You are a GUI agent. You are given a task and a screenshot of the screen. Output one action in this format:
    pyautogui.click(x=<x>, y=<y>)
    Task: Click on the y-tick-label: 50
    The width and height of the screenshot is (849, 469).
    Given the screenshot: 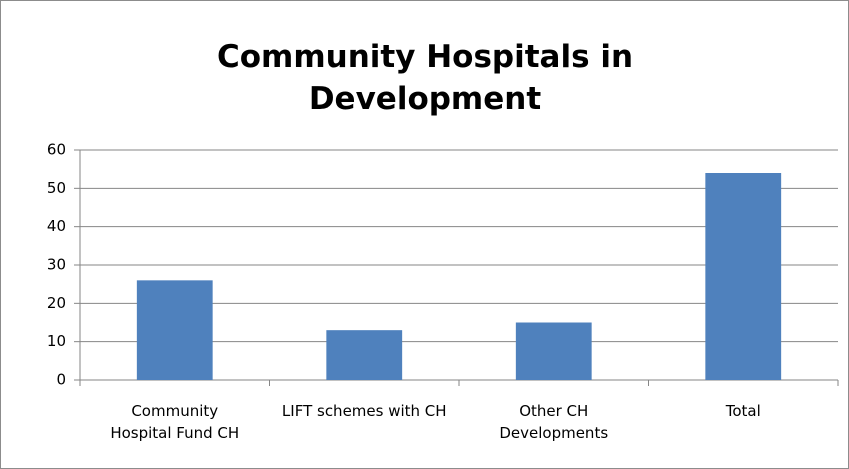 What is the action you would take?
    pyautogui.click(x=56, y=188)
    